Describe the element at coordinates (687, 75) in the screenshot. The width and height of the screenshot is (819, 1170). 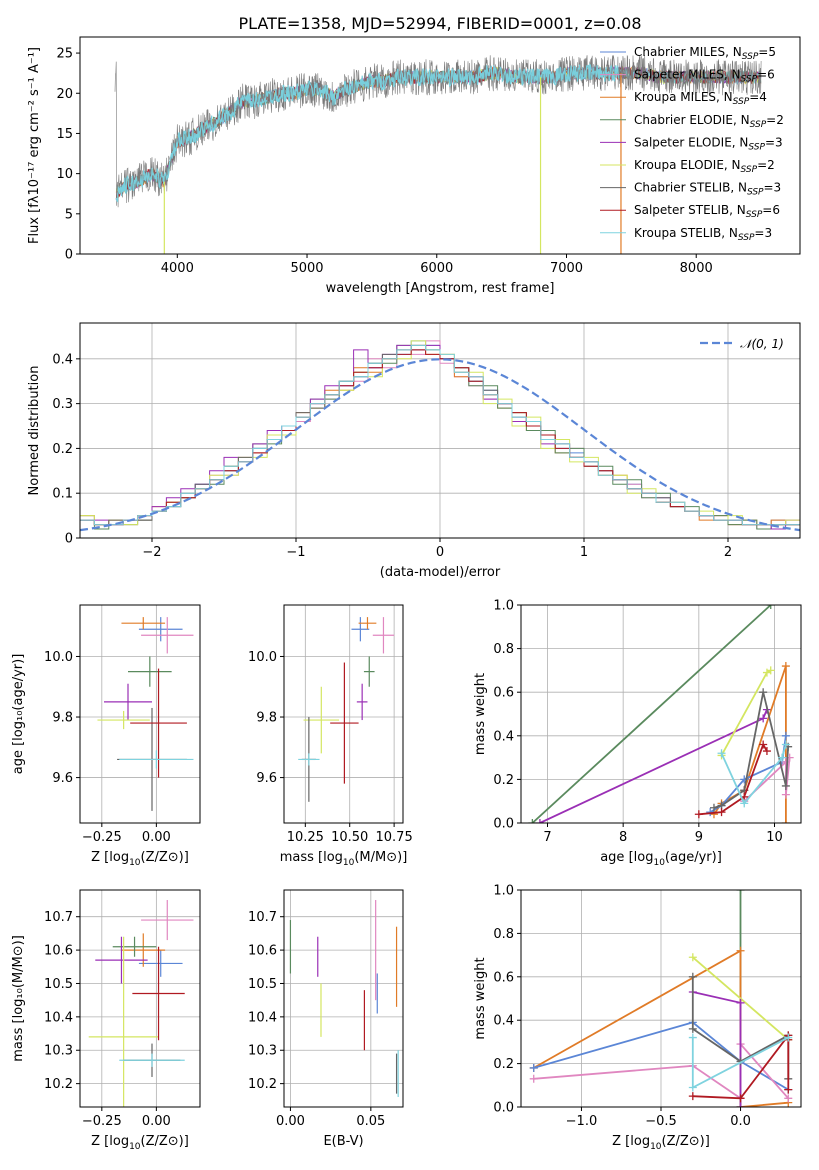
I see `legend-label: Salpeter MILES, N` at that location.